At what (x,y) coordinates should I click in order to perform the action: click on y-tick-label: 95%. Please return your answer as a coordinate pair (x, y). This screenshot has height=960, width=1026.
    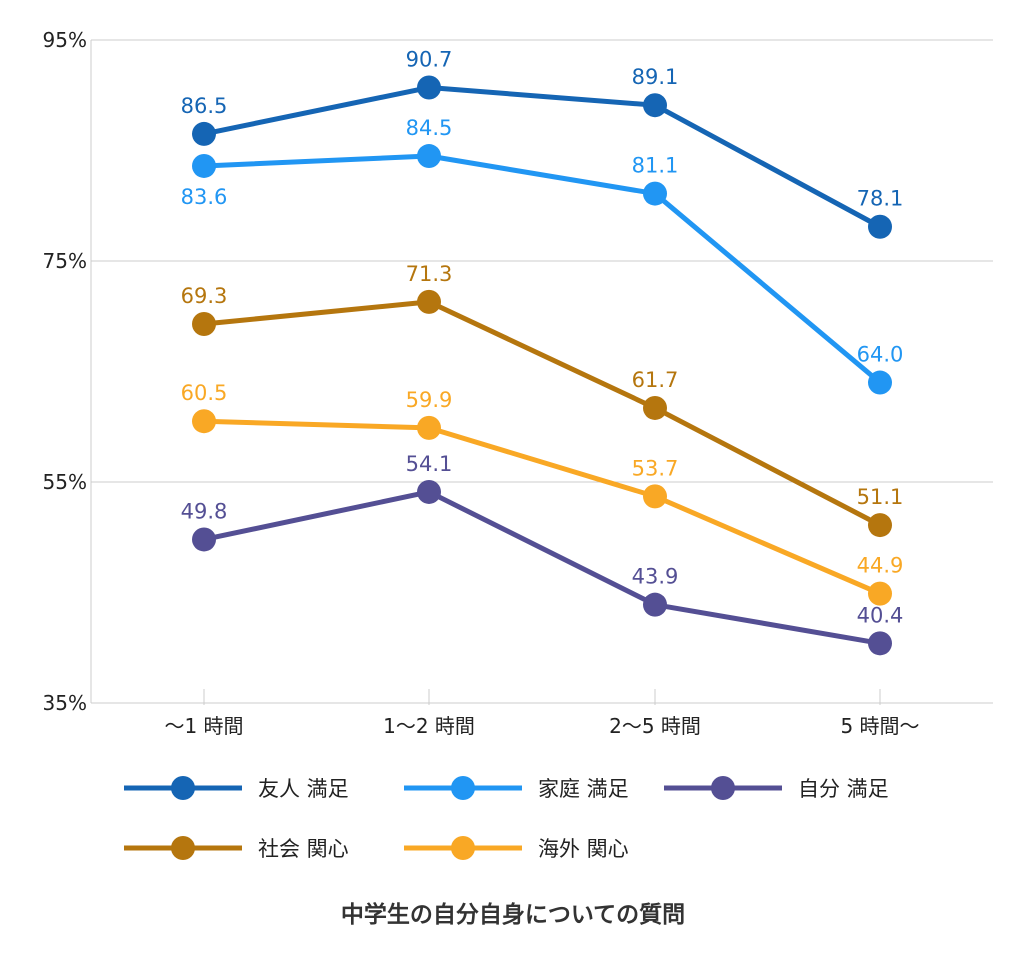
    Looking at the image, I should click on (65, 40).